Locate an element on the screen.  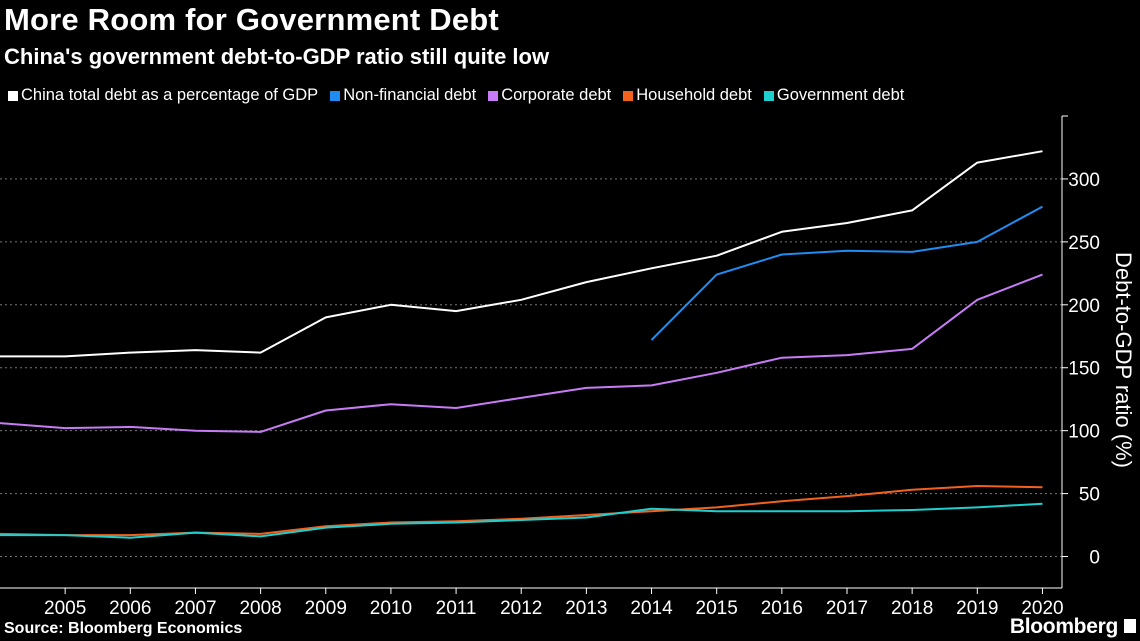
x-tick-label: 2005 is located at coordinates (65, 608).